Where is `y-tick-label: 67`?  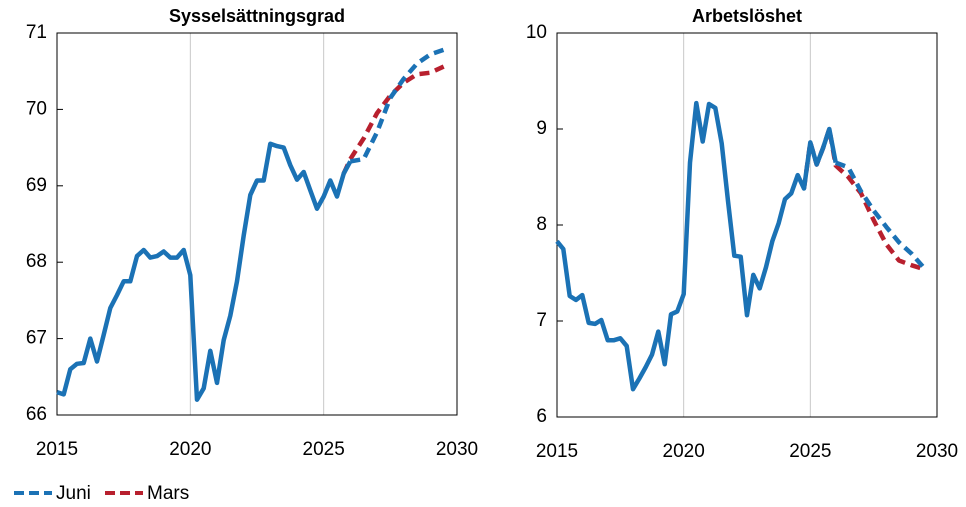 y-tick-label: 67 is located at coordinates (36, 338).